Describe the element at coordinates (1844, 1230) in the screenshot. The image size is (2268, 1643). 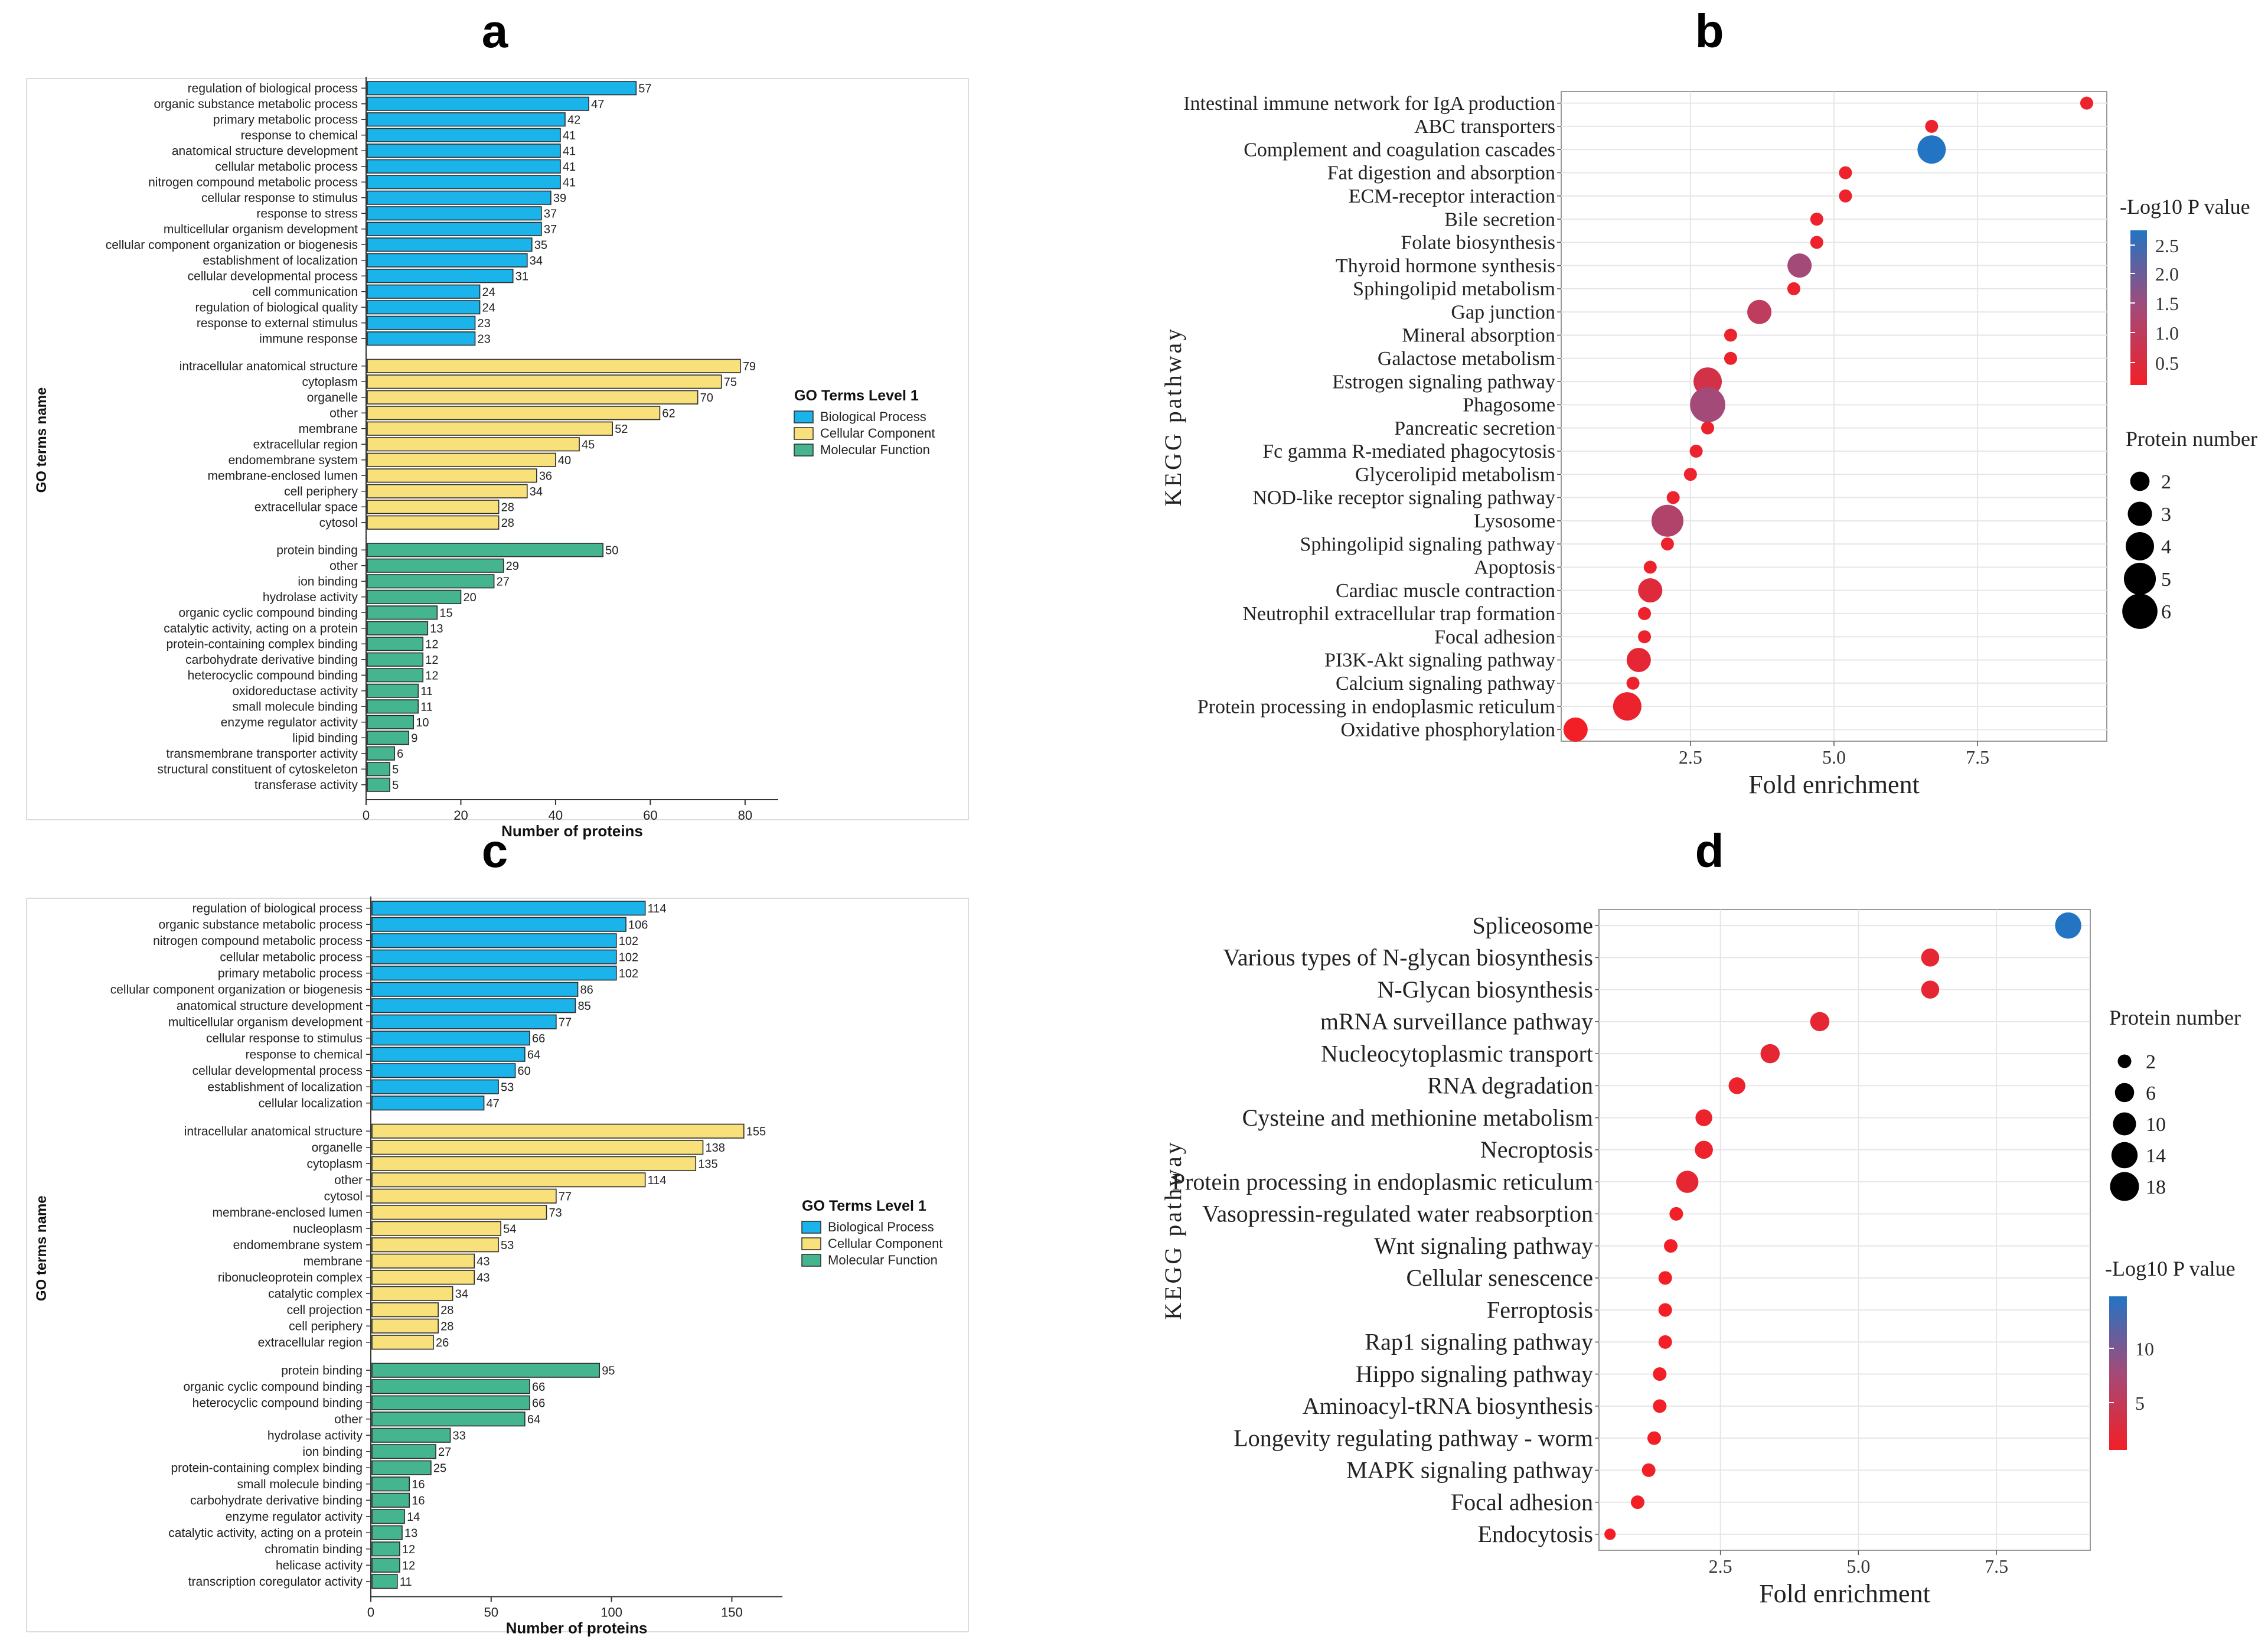
I see `plot-panel` at that location.